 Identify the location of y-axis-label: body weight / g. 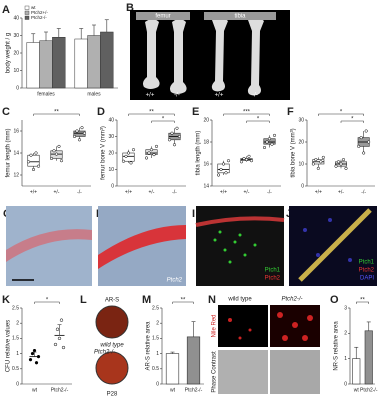
(9, 53).